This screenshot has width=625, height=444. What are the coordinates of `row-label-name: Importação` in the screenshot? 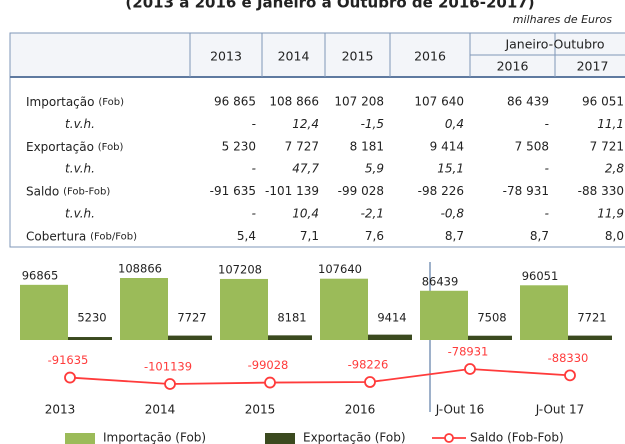 It's located at (60, 102).